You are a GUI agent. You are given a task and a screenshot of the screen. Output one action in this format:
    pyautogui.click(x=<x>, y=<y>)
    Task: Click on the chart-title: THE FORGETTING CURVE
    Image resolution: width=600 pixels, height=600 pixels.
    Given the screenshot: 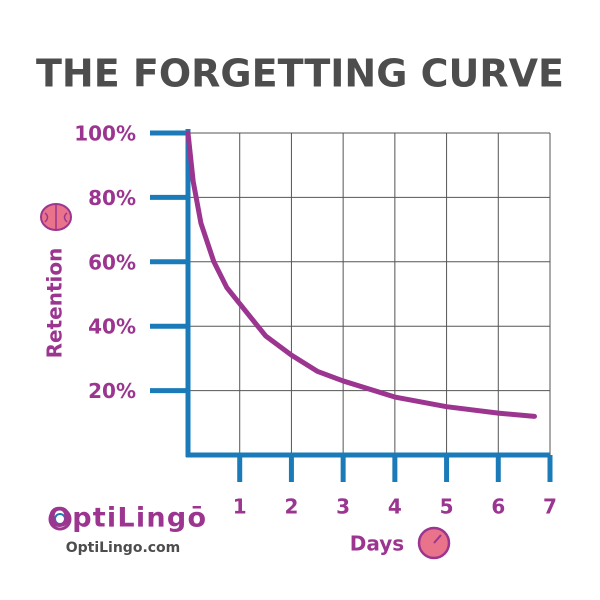 What is the action you would take?
    pyautogui.click(x=300, y=74)
    